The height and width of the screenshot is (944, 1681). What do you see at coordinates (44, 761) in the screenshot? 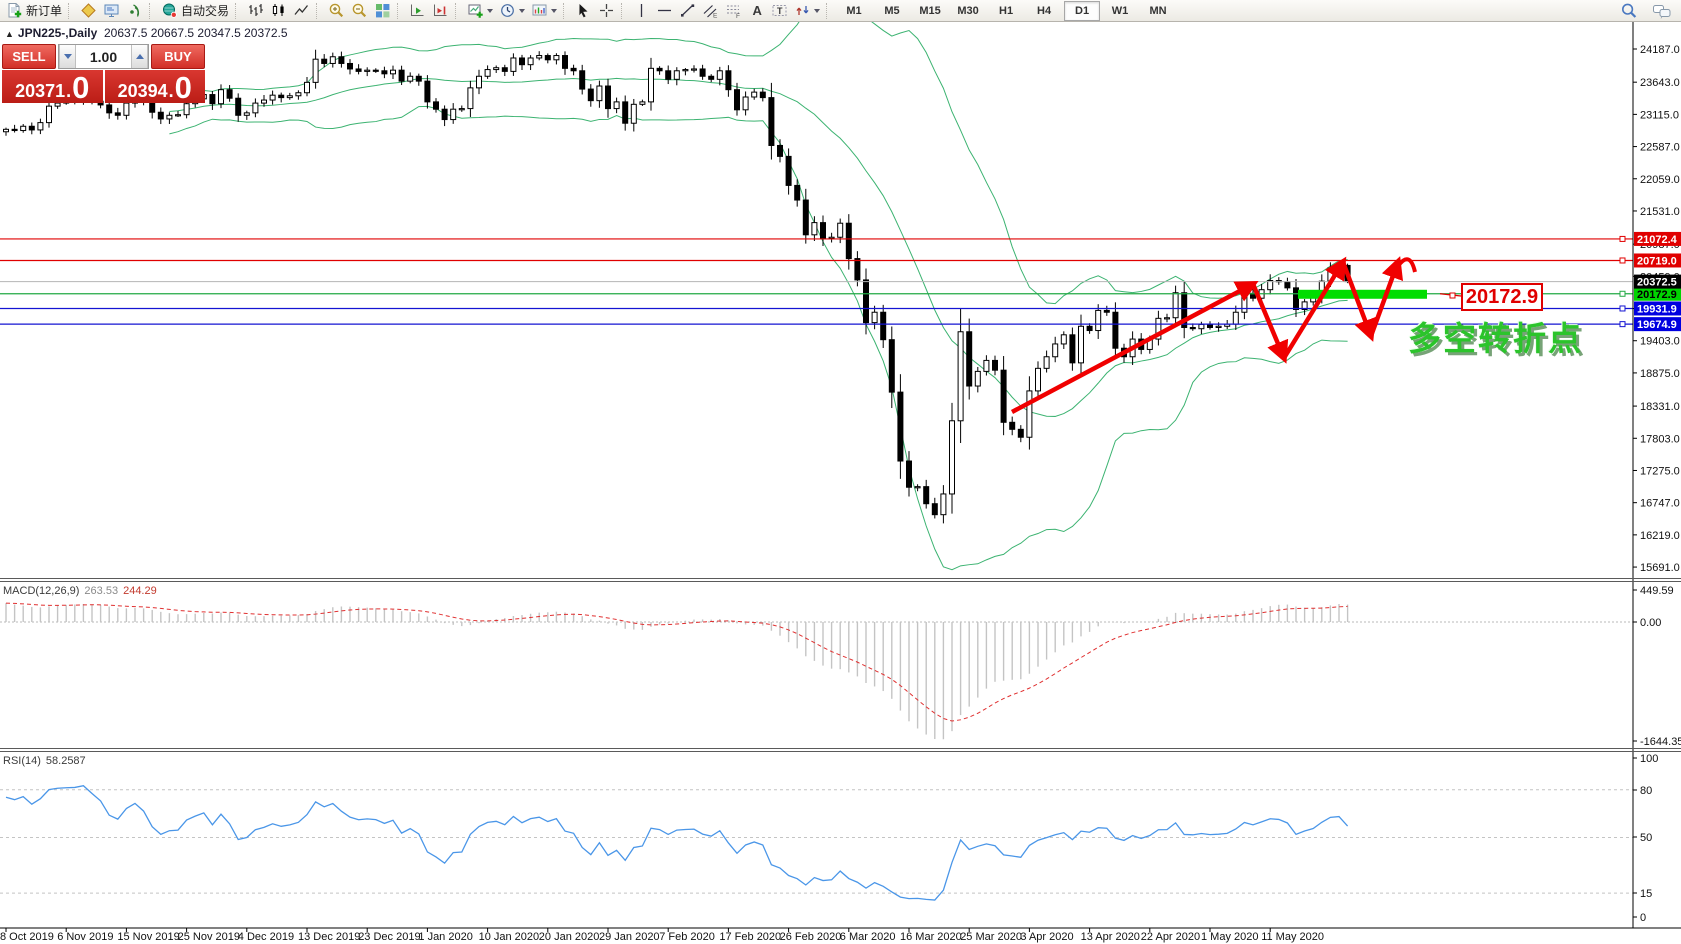
I see `rsi-label: RSI(14) 58.2587` at bounding box center [44, 761].